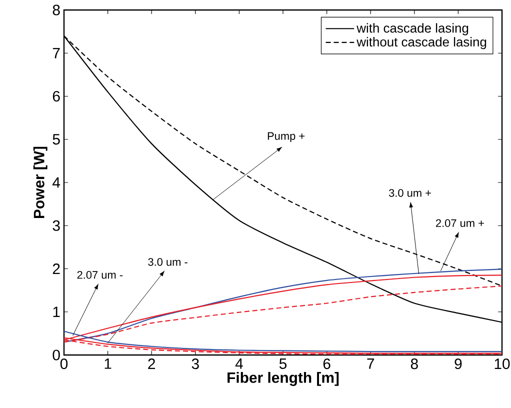  Describe the element at coordinates (56, 53) in the screenshot. I see `y-tick-label: 7` at that location.